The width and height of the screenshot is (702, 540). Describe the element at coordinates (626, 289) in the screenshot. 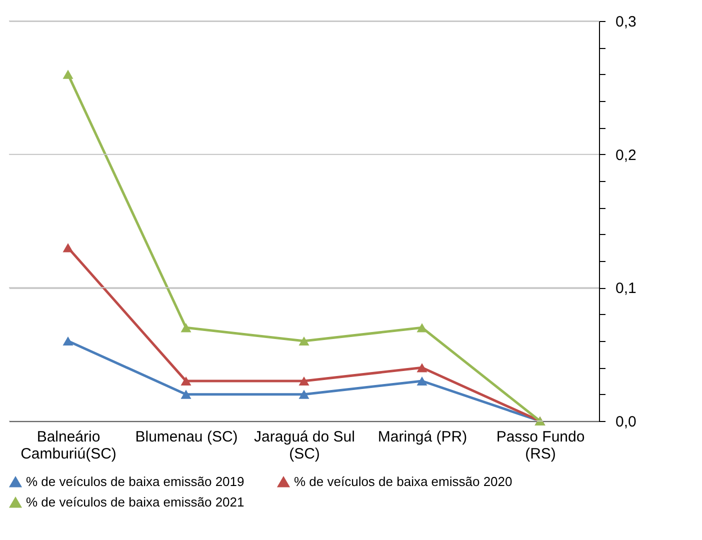

I see `y-tick-label: 0,1` at that location.